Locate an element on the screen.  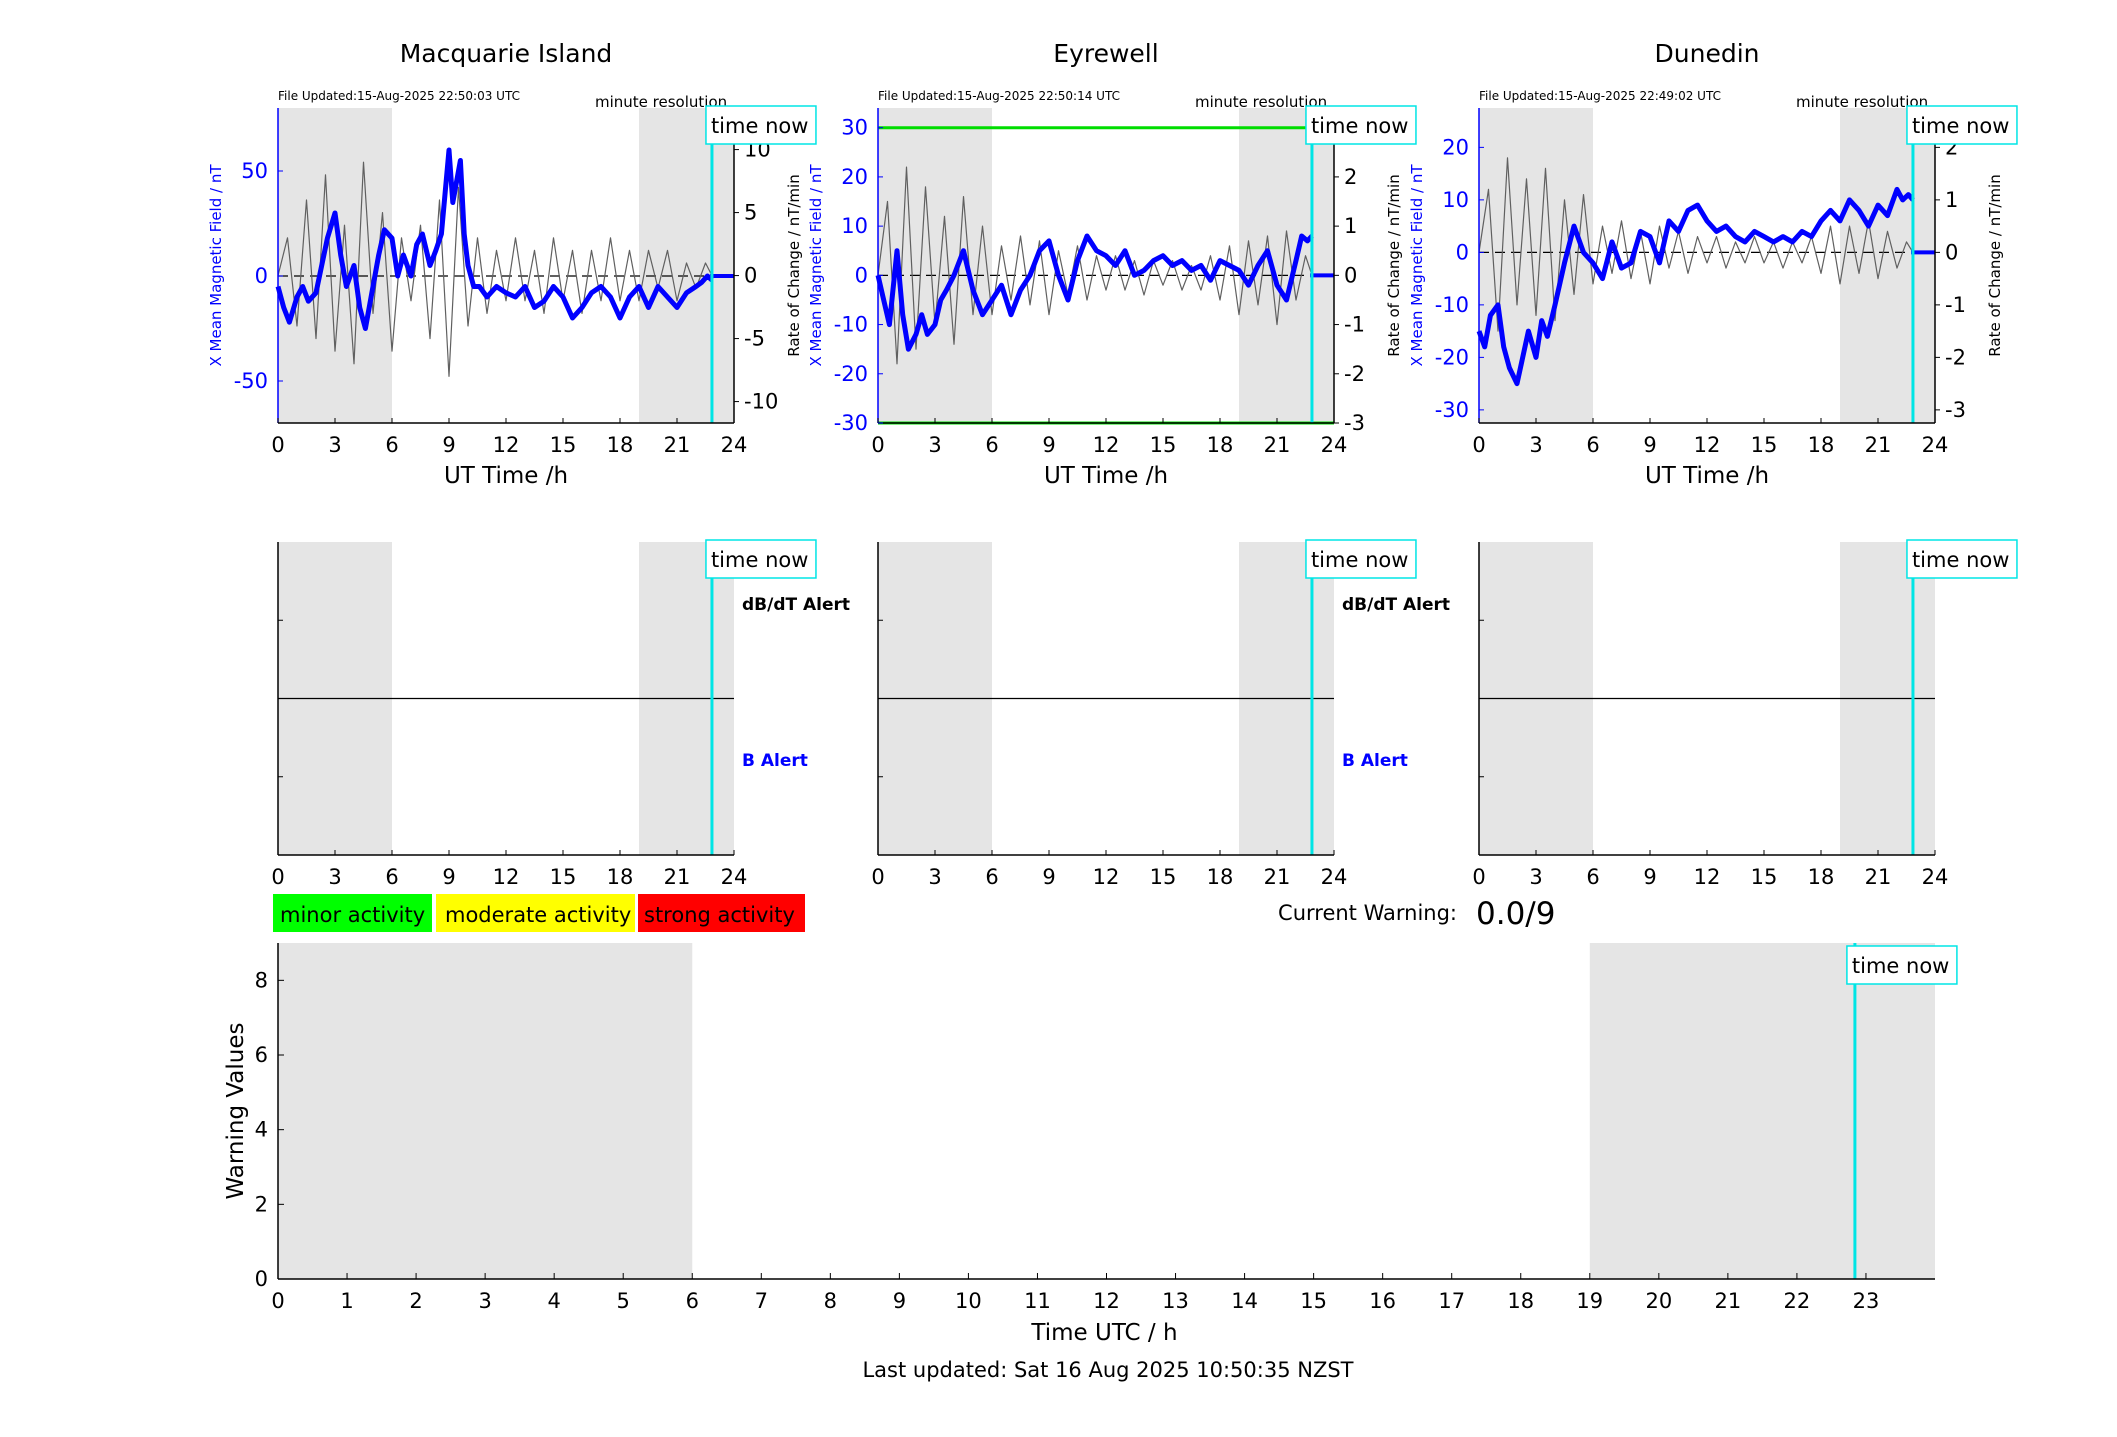
x-tick-label: 9 is located at coordinates (1048, 877).